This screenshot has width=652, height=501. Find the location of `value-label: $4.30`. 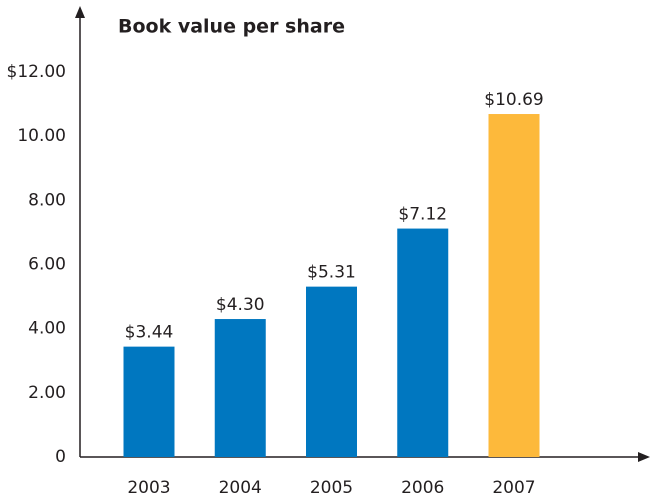

value-label: $4.30 is located at coordinates (240, 305).